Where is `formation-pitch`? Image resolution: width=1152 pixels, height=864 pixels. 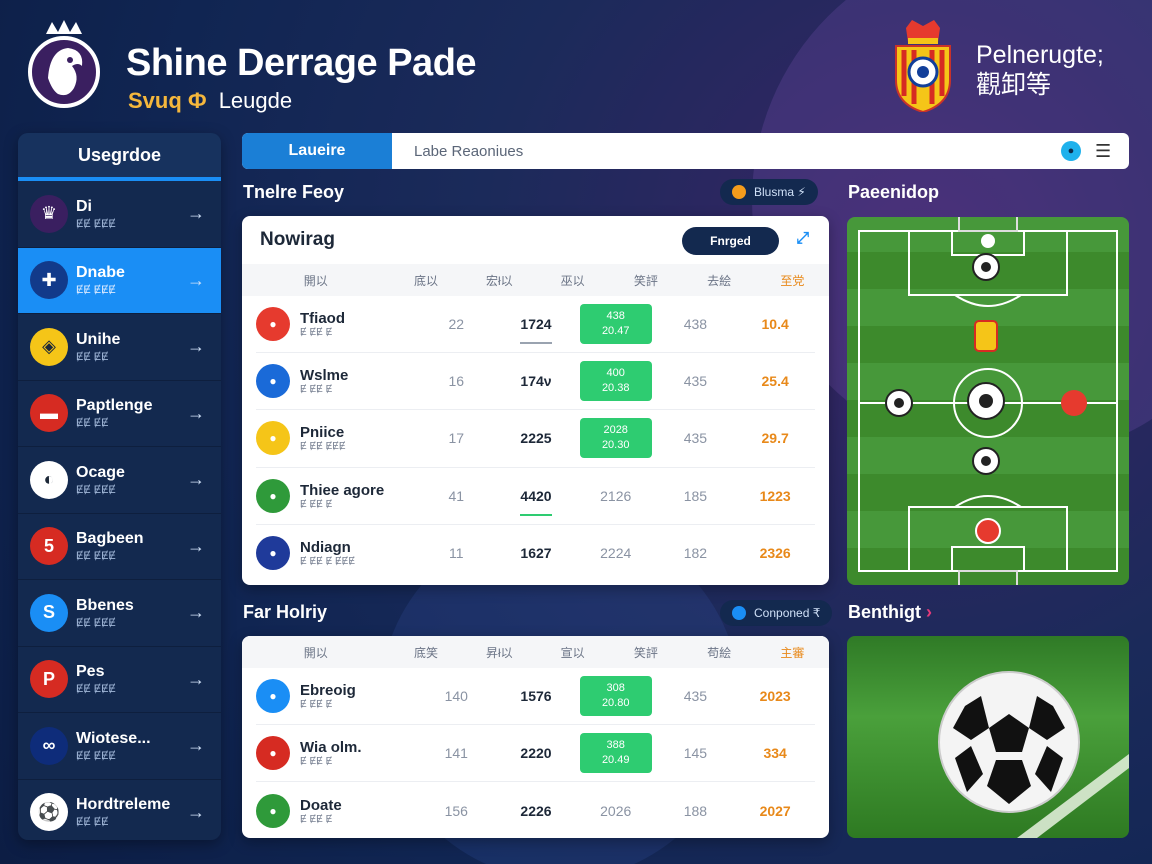
formation-pitch is located at coordinates (988, 401).